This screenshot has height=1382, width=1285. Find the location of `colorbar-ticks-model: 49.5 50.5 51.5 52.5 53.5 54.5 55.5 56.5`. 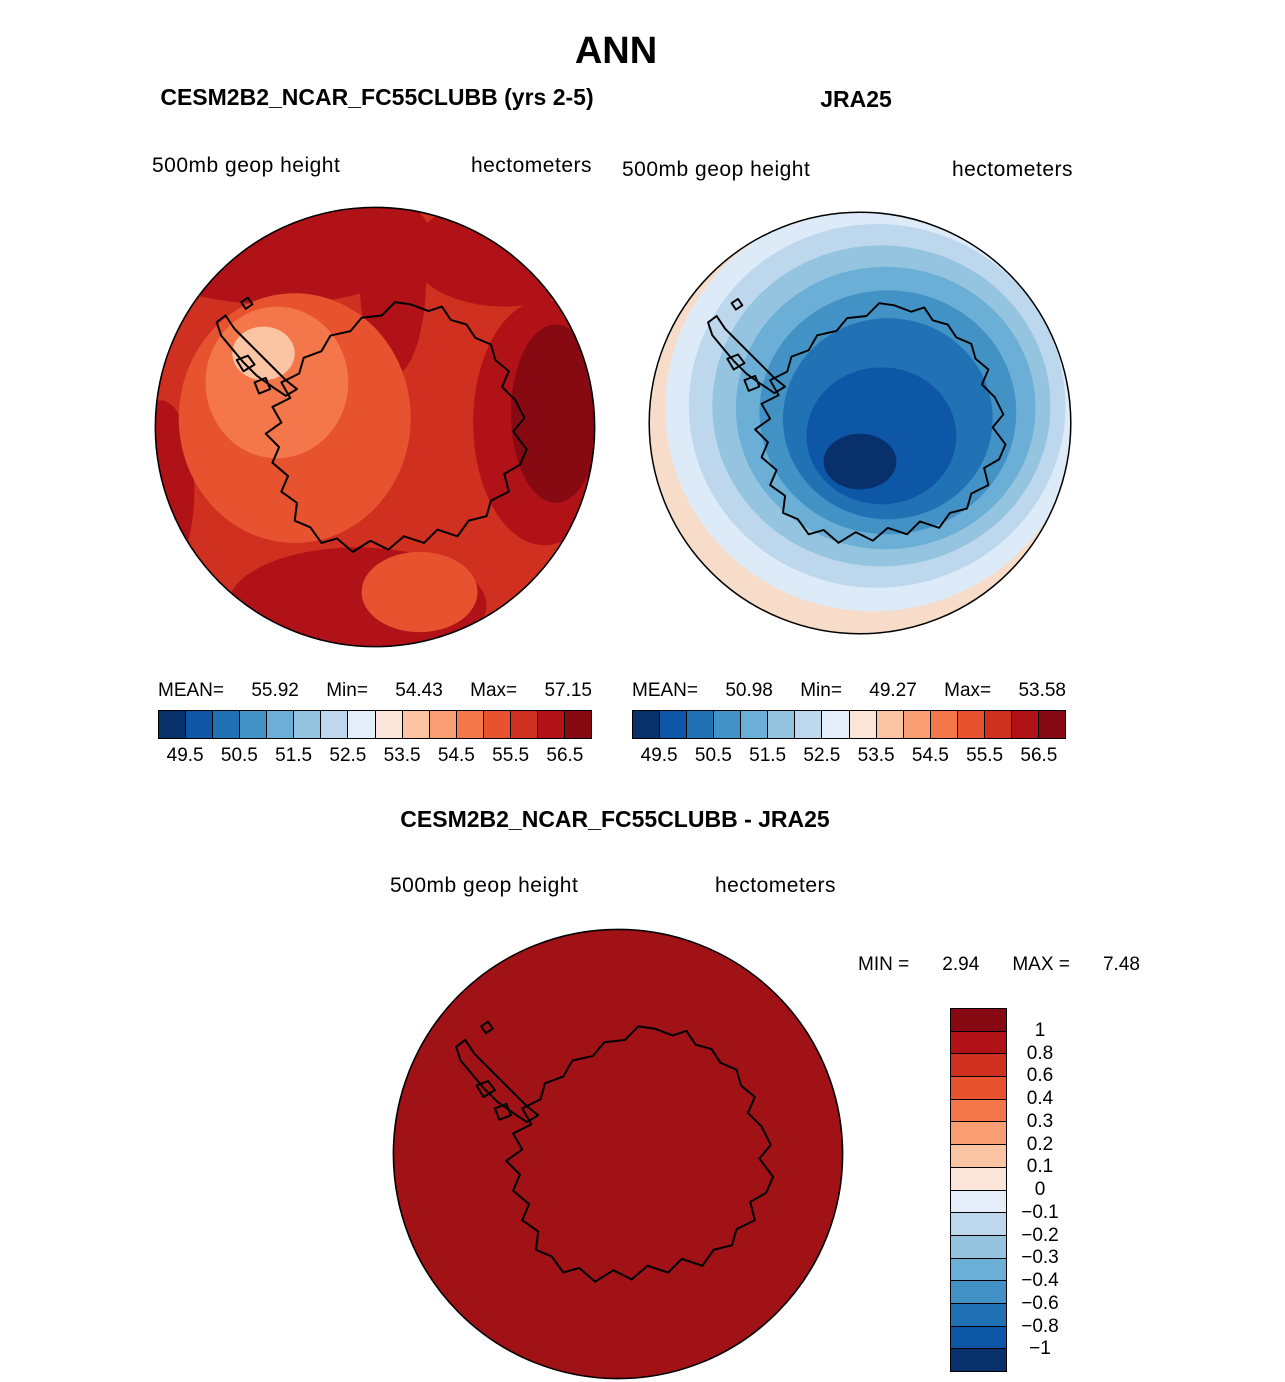

colorbar-ticks-model: 49.5 50.5 51.5 52.5 53.5 54.5 55.5 56.5 is located at coordinates (375, 756).